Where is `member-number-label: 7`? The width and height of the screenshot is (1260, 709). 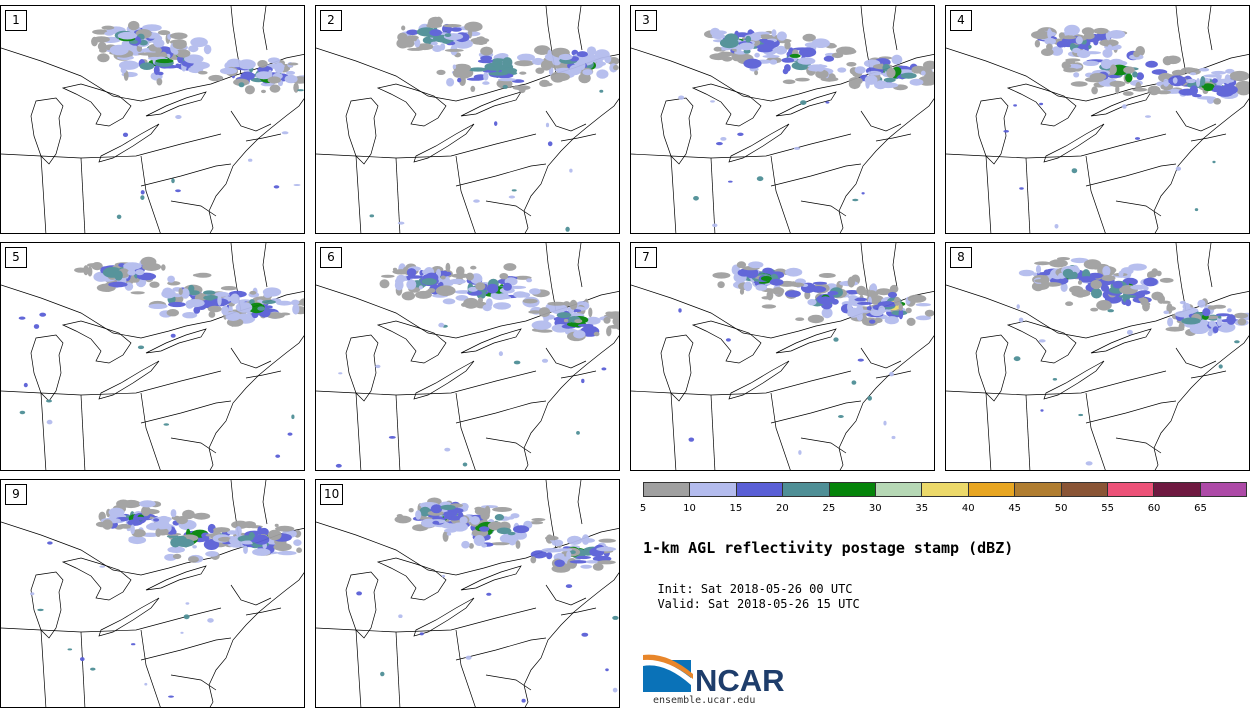
member-number-label: 7 is located at coordinates (646, 257).